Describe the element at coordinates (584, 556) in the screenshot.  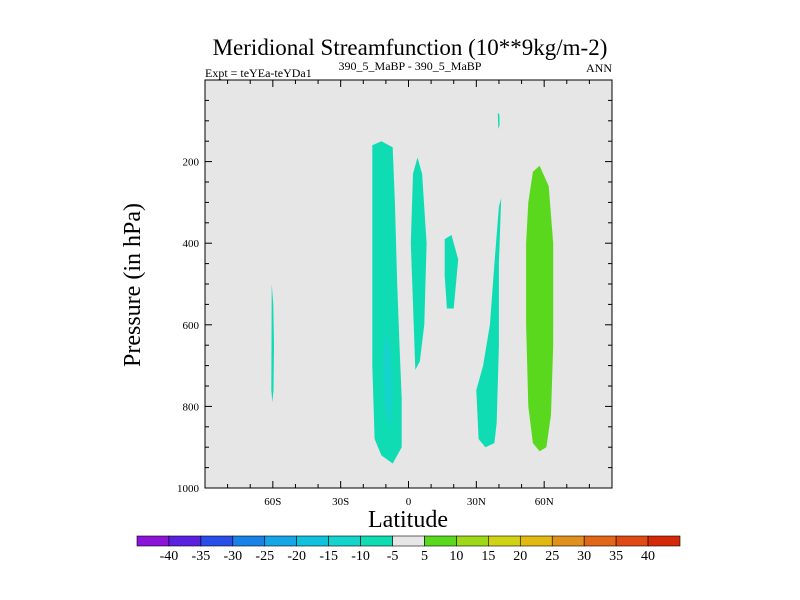
I see `colorbar-label: 30` at that location.